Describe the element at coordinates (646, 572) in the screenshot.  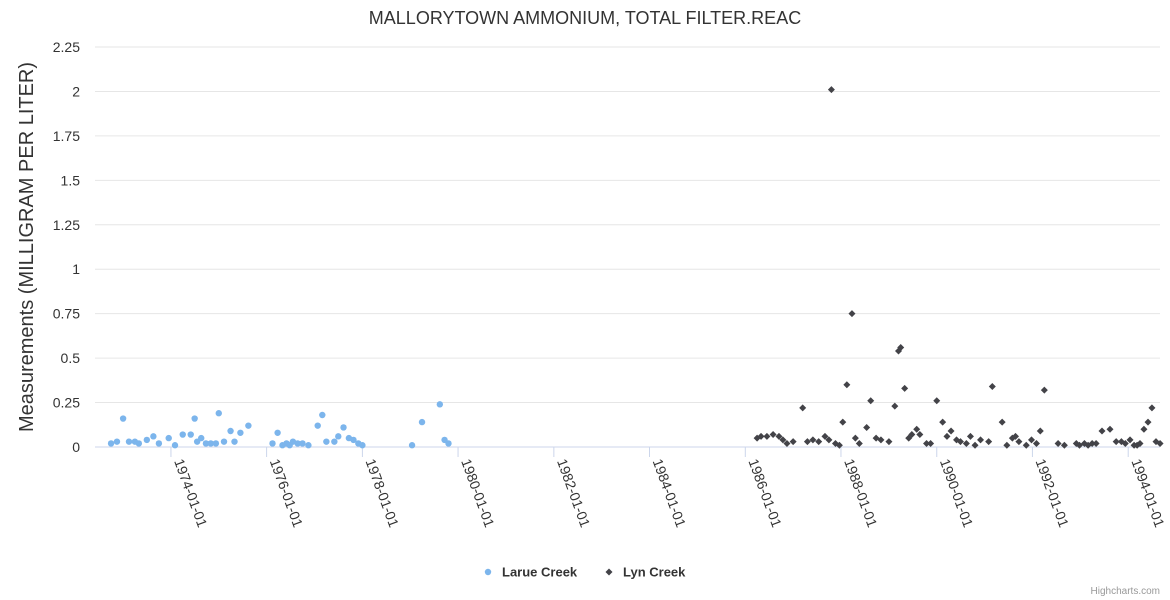
I see `legend-item: Lyn Creek` at that location.